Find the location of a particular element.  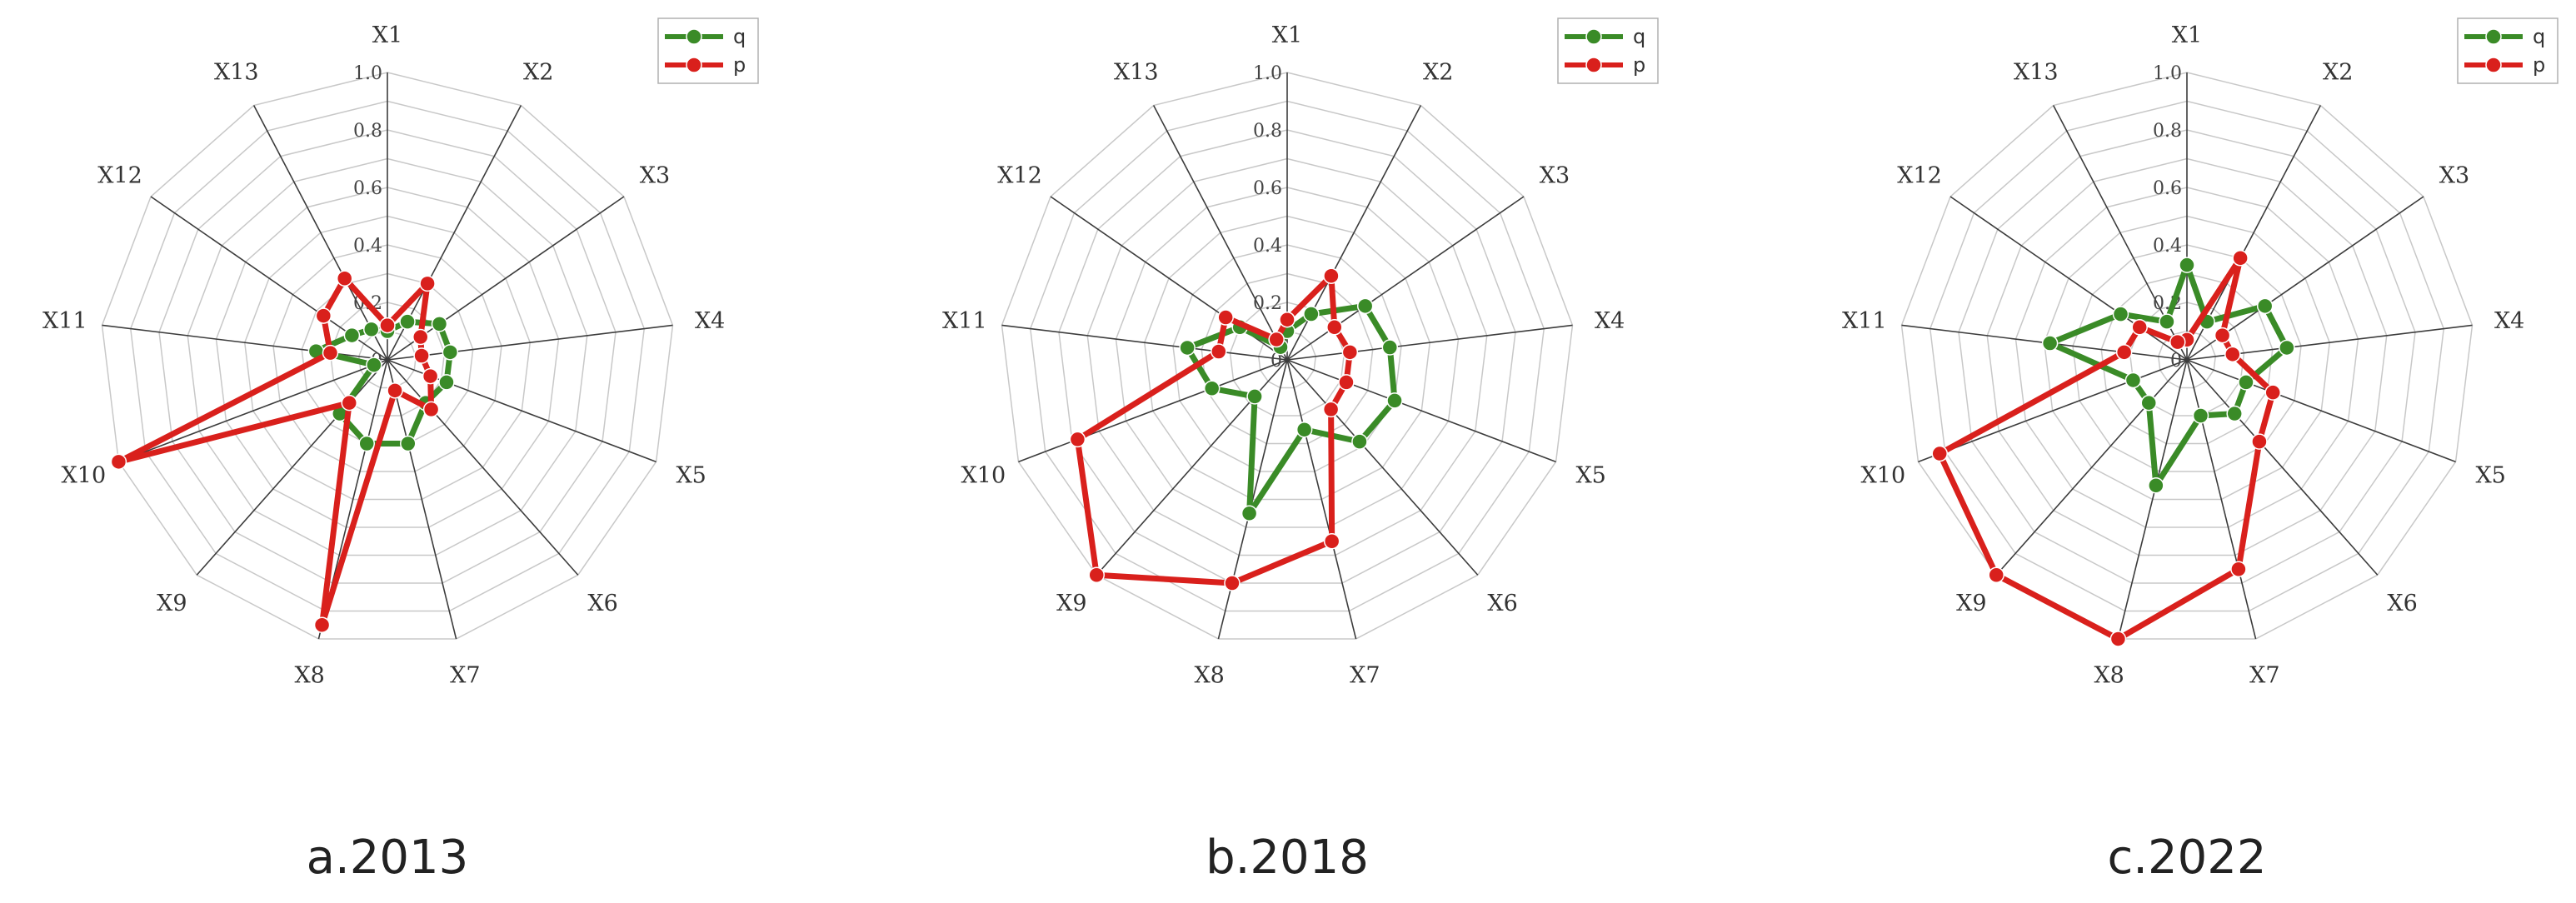

radial-tick-label: 0.4 is located at coordinates (2167, 246).